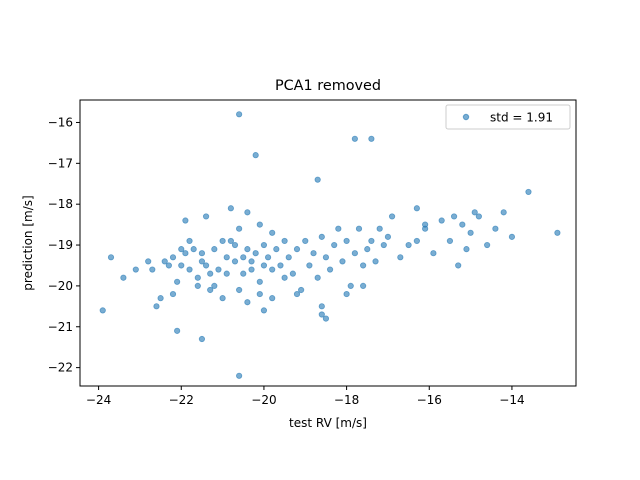  What do you see at coordinates (60, 286) in the screenshot?
I see `y-tick-label: −20` at bounding box center [60, 286].